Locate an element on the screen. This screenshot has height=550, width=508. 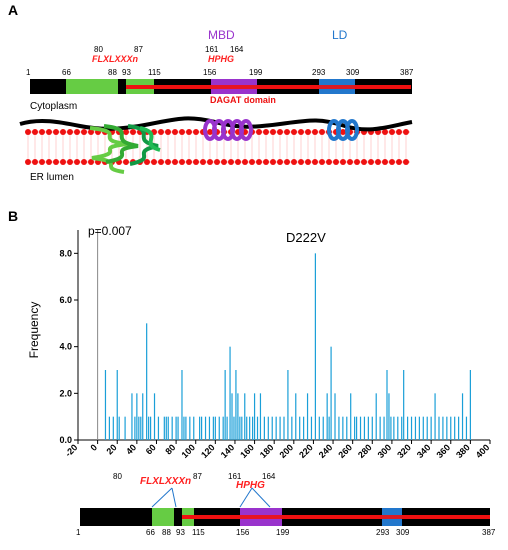
bottom-motif2-end: 164 is located at coordinates (269, 476).